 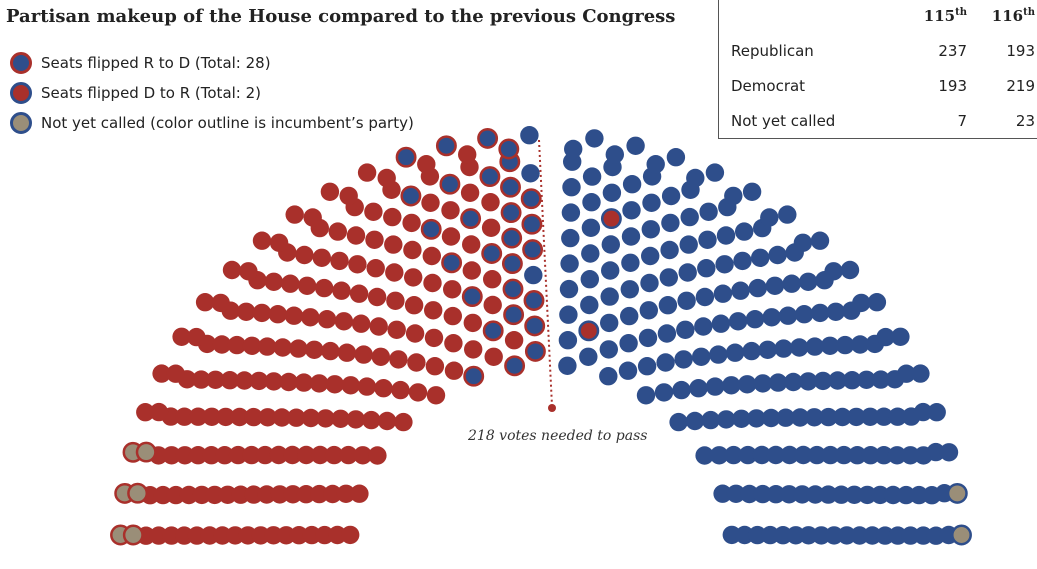 What do you see at coordinates (952, 50) in the screenshot?
I see `table-cell-115: 237` at bounding box center [952, 50].